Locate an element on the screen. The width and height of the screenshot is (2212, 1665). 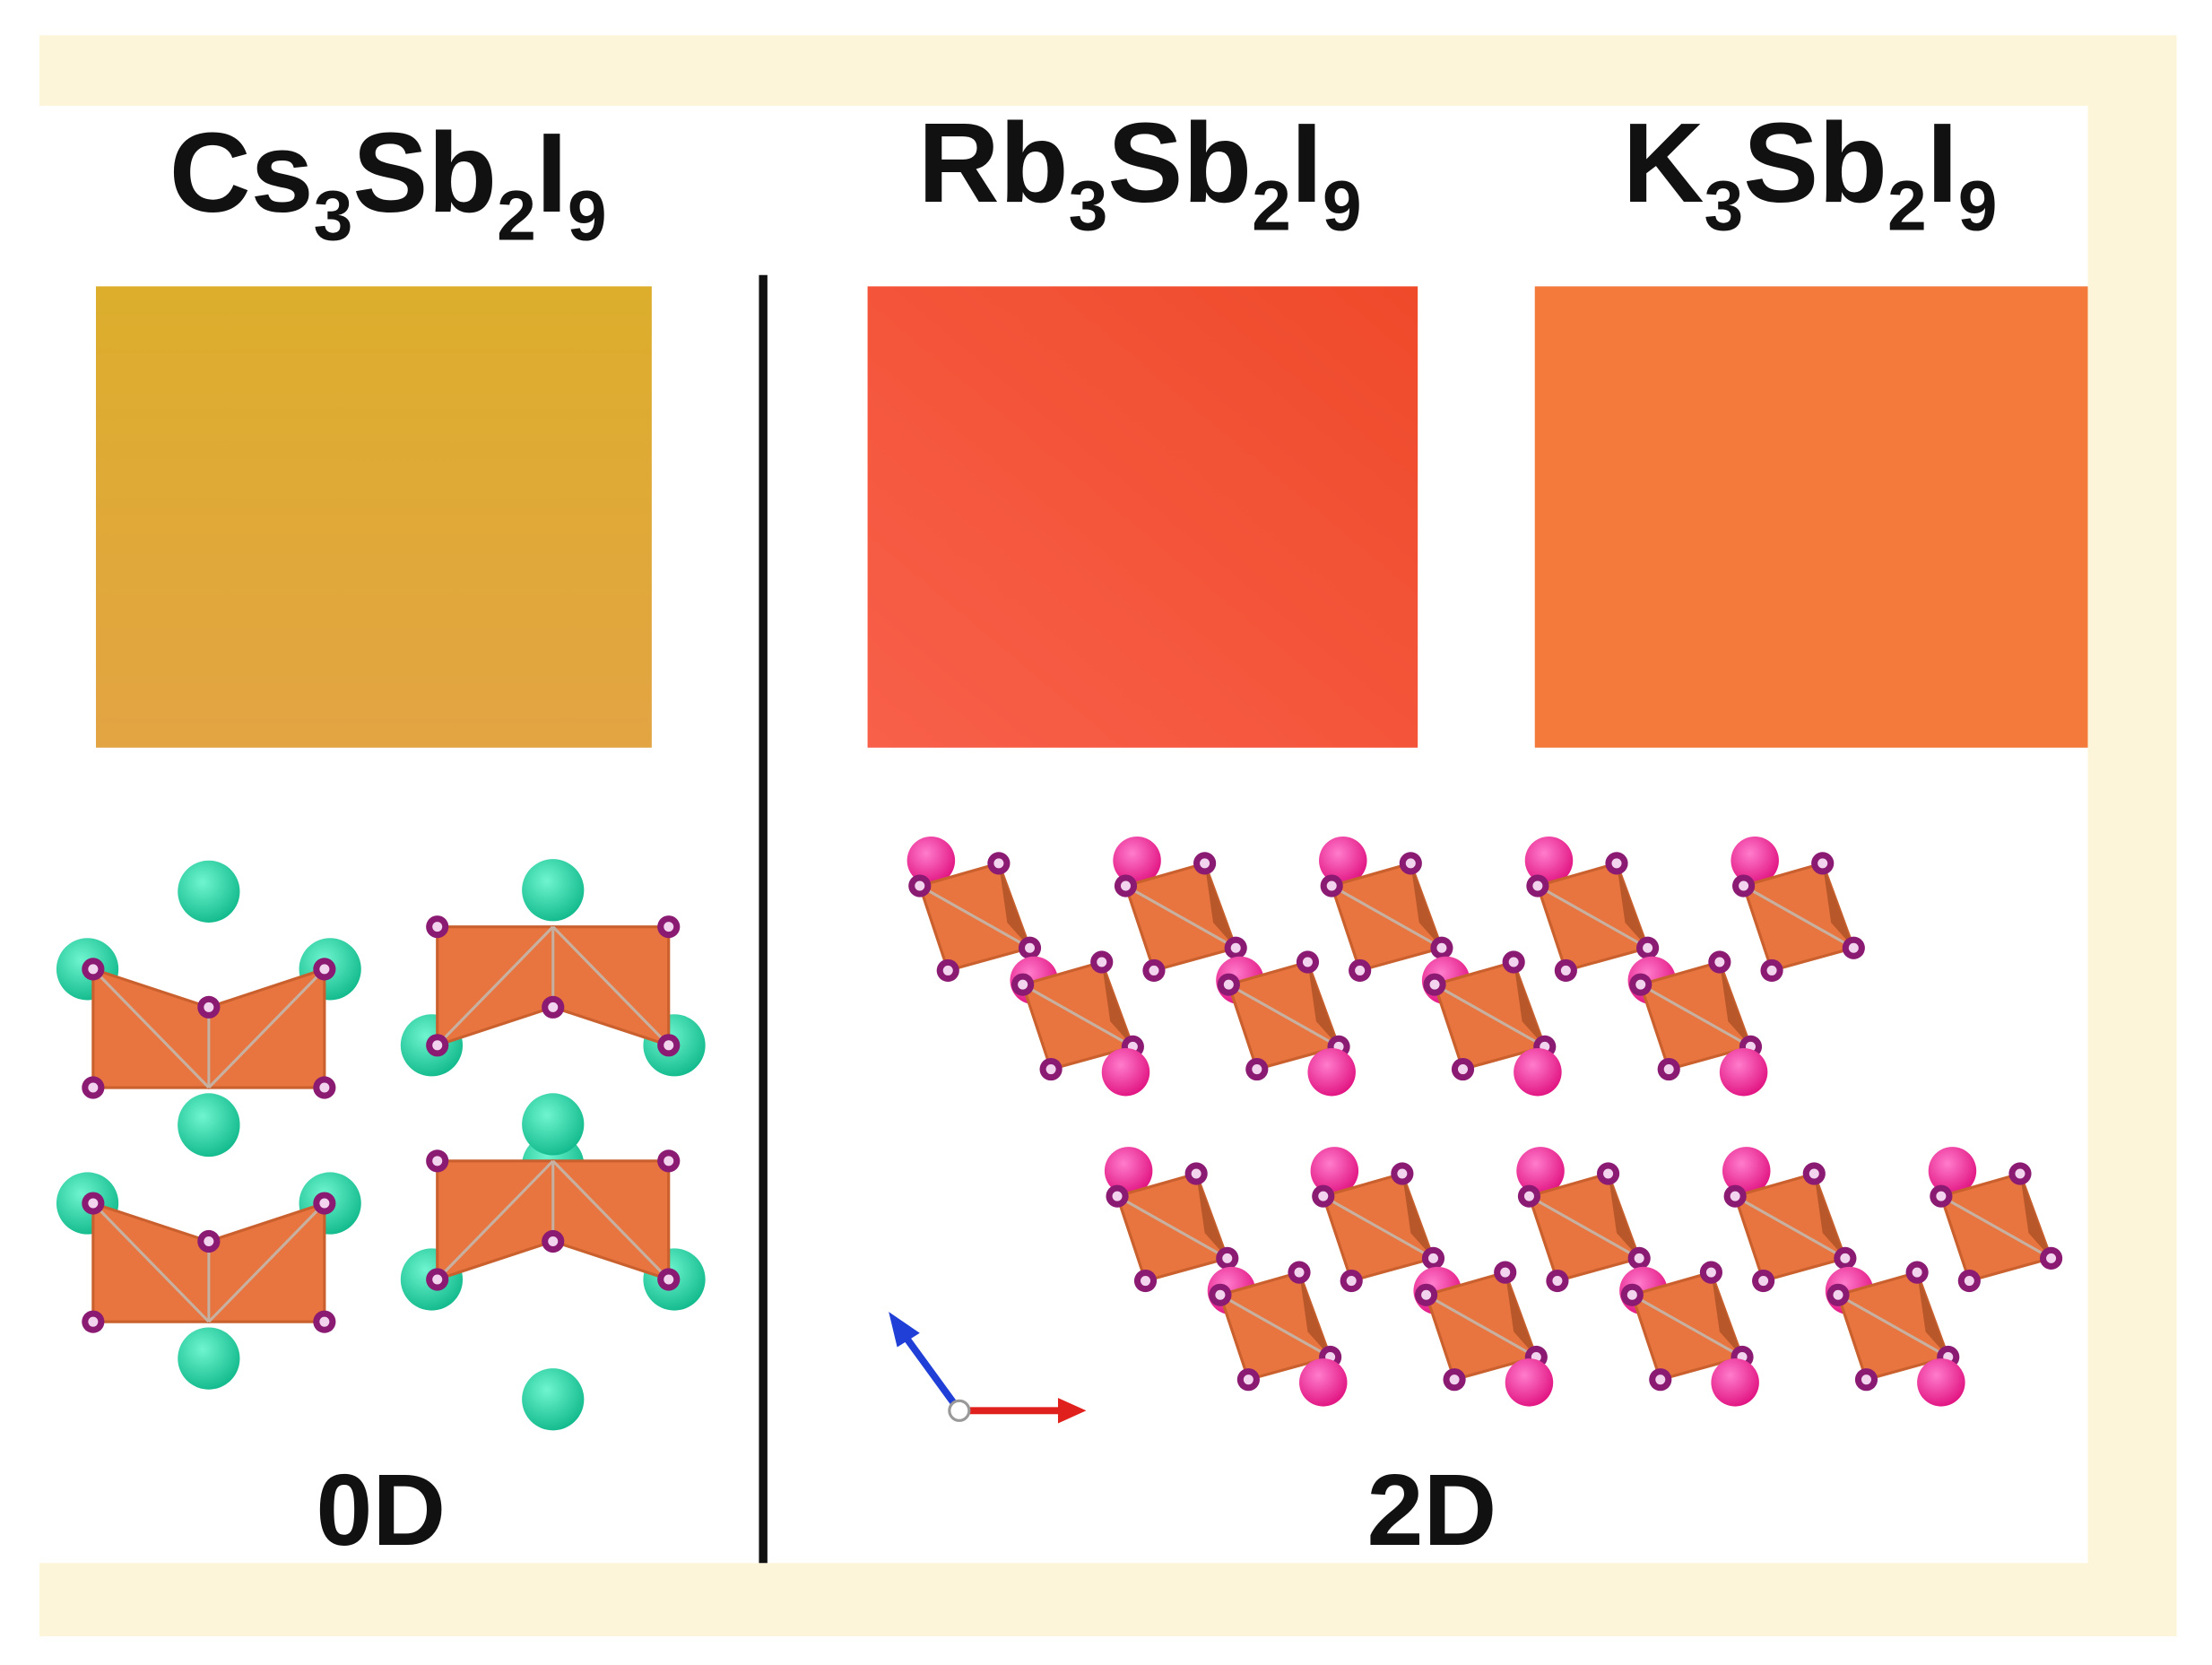
dimensionality-label: 0D is located at coordinates (381, 1510).